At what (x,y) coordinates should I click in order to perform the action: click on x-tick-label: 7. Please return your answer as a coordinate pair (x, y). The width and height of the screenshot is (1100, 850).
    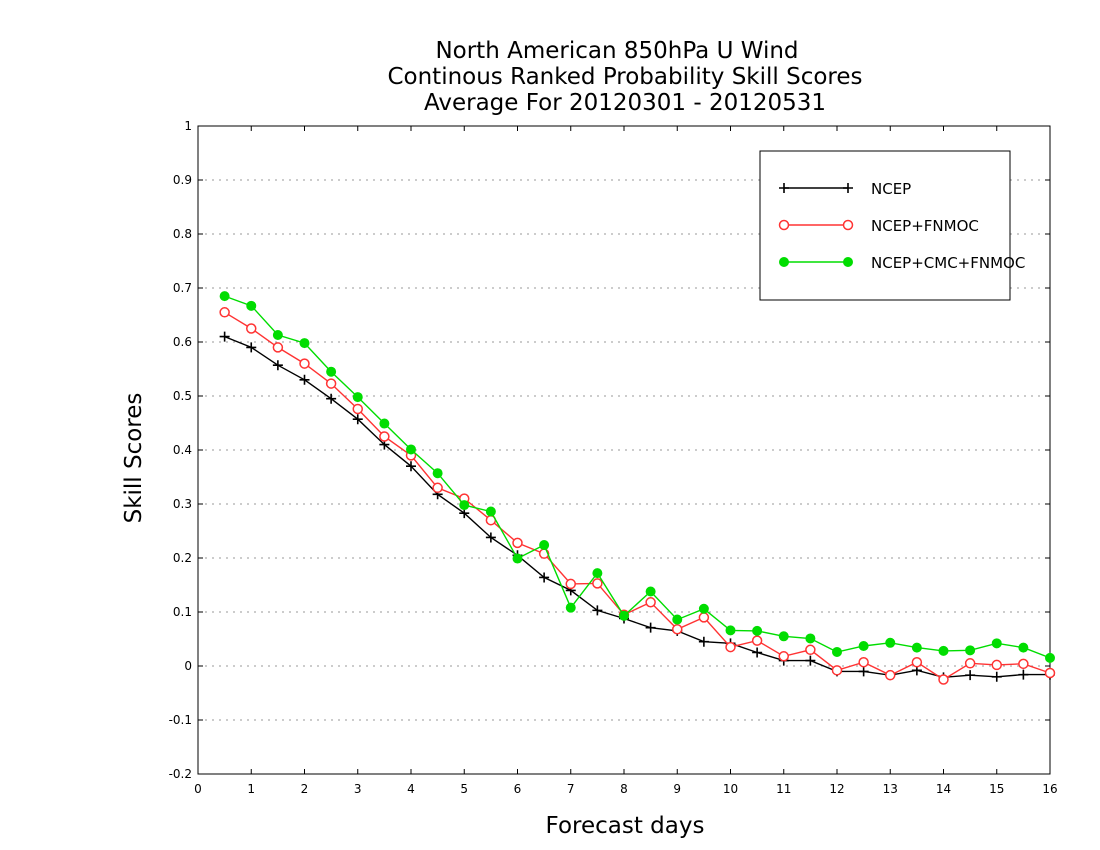
    Looking at the image, I should click on (571, 789).